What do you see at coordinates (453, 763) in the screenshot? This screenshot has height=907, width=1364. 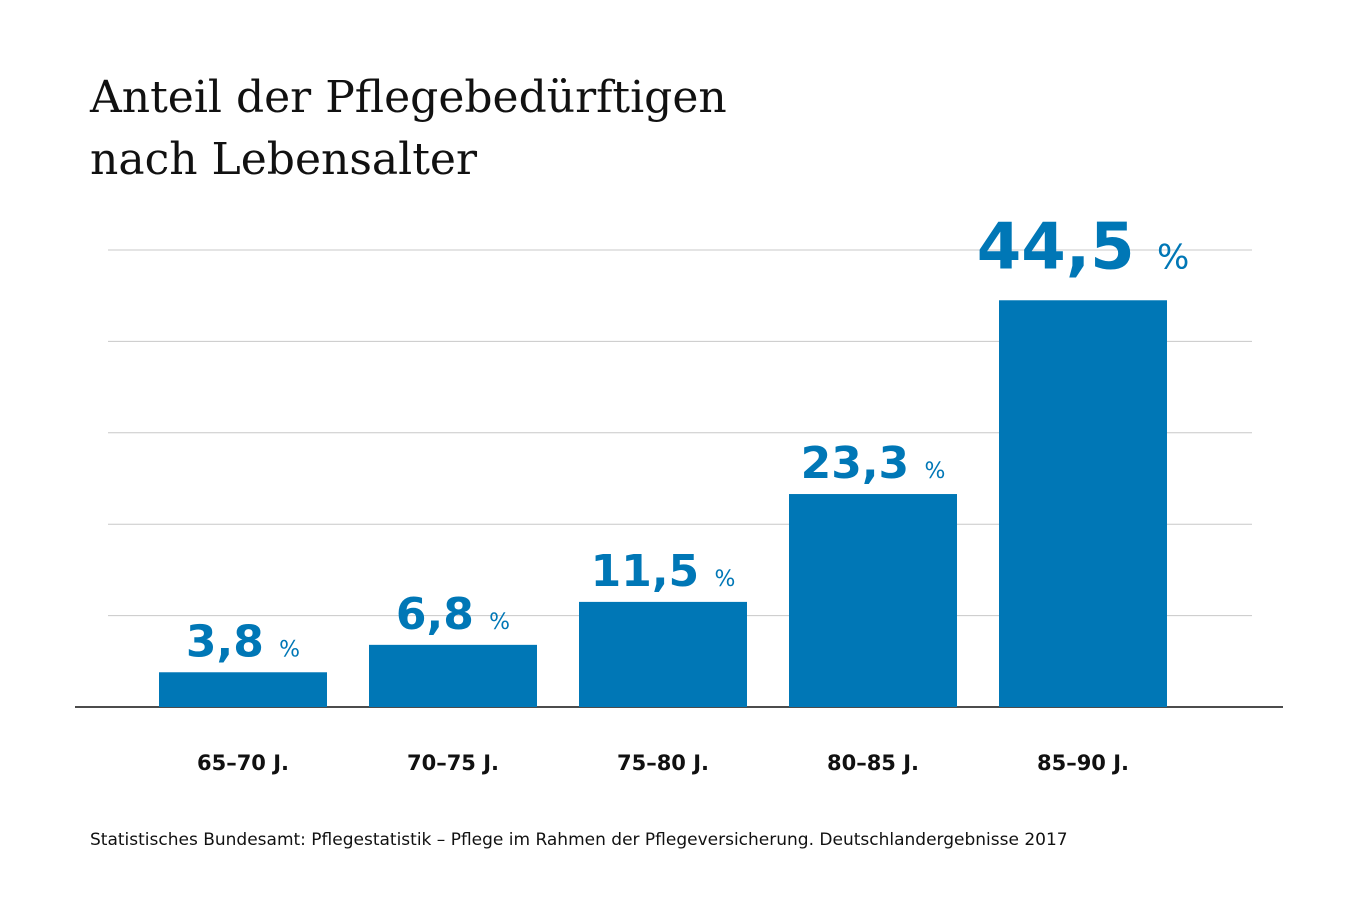 I see `x-tick-label: 70–75 J.` at bounding box center [453, 763].